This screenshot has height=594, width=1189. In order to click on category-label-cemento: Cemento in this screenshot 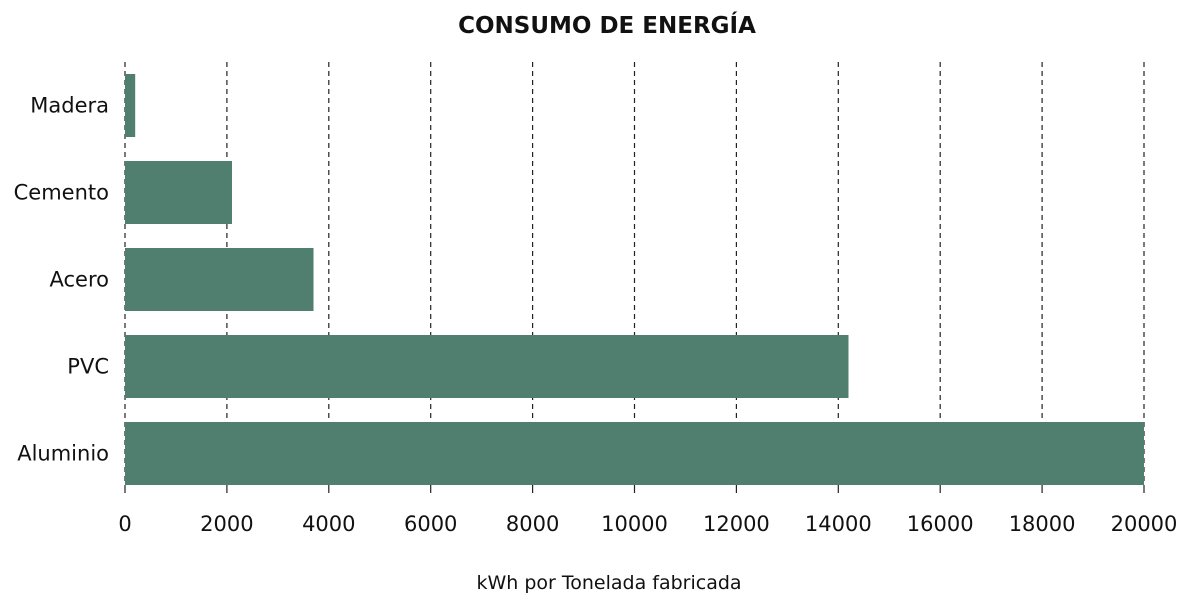, I will do `click(61, 193)`.